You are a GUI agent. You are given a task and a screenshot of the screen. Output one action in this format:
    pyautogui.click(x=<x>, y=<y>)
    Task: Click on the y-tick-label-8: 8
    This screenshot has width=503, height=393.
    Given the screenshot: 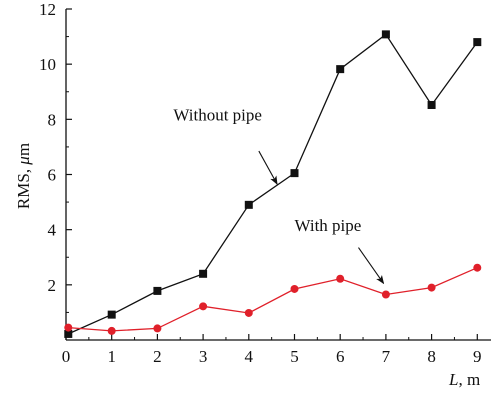 What is the action you would take?
    pyautogui.click(x=52, y=119)
    